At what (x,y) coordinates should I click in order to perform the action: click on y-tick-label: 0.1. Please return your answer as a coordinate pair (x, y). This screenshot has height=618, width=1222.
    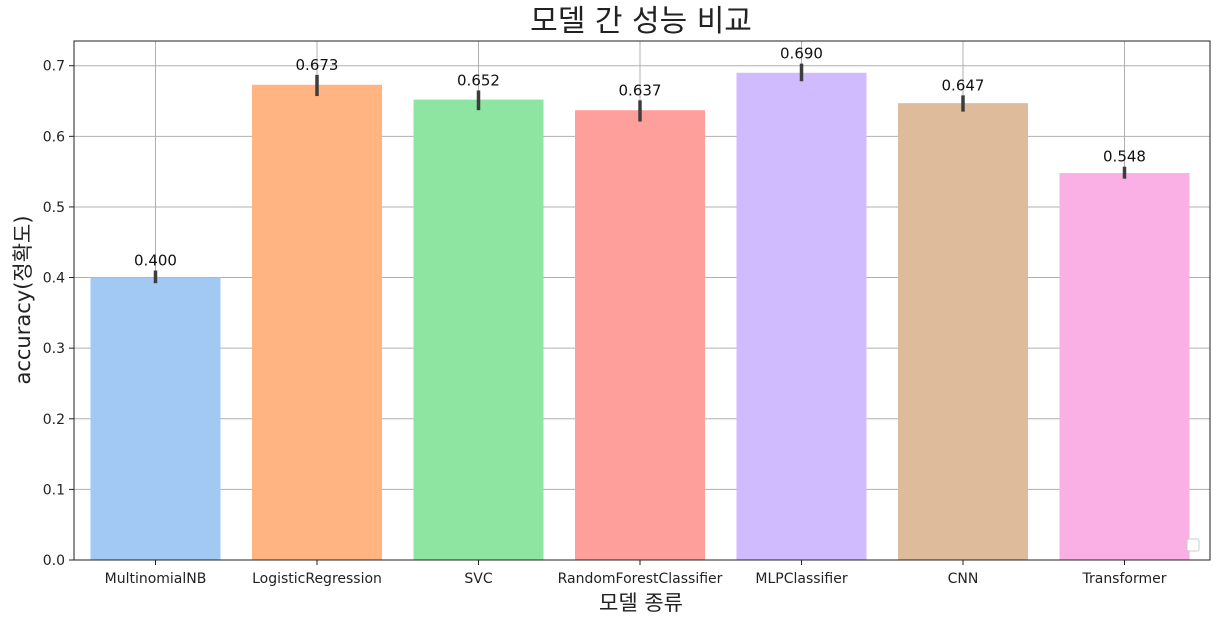
    Looking at the image, I should click on (54, 490).